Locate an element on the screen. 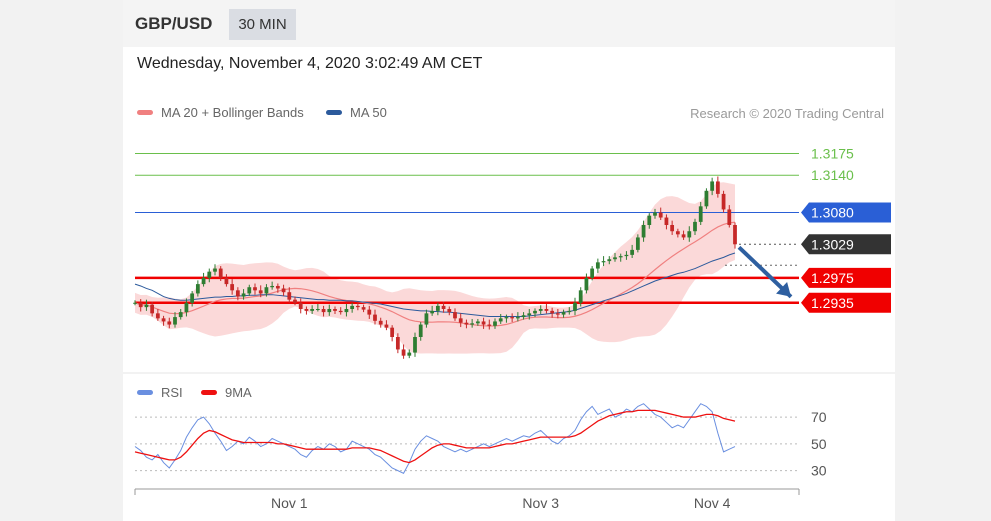 The image size is (991, 521). rsi-line is located at coordinates (435, 438).